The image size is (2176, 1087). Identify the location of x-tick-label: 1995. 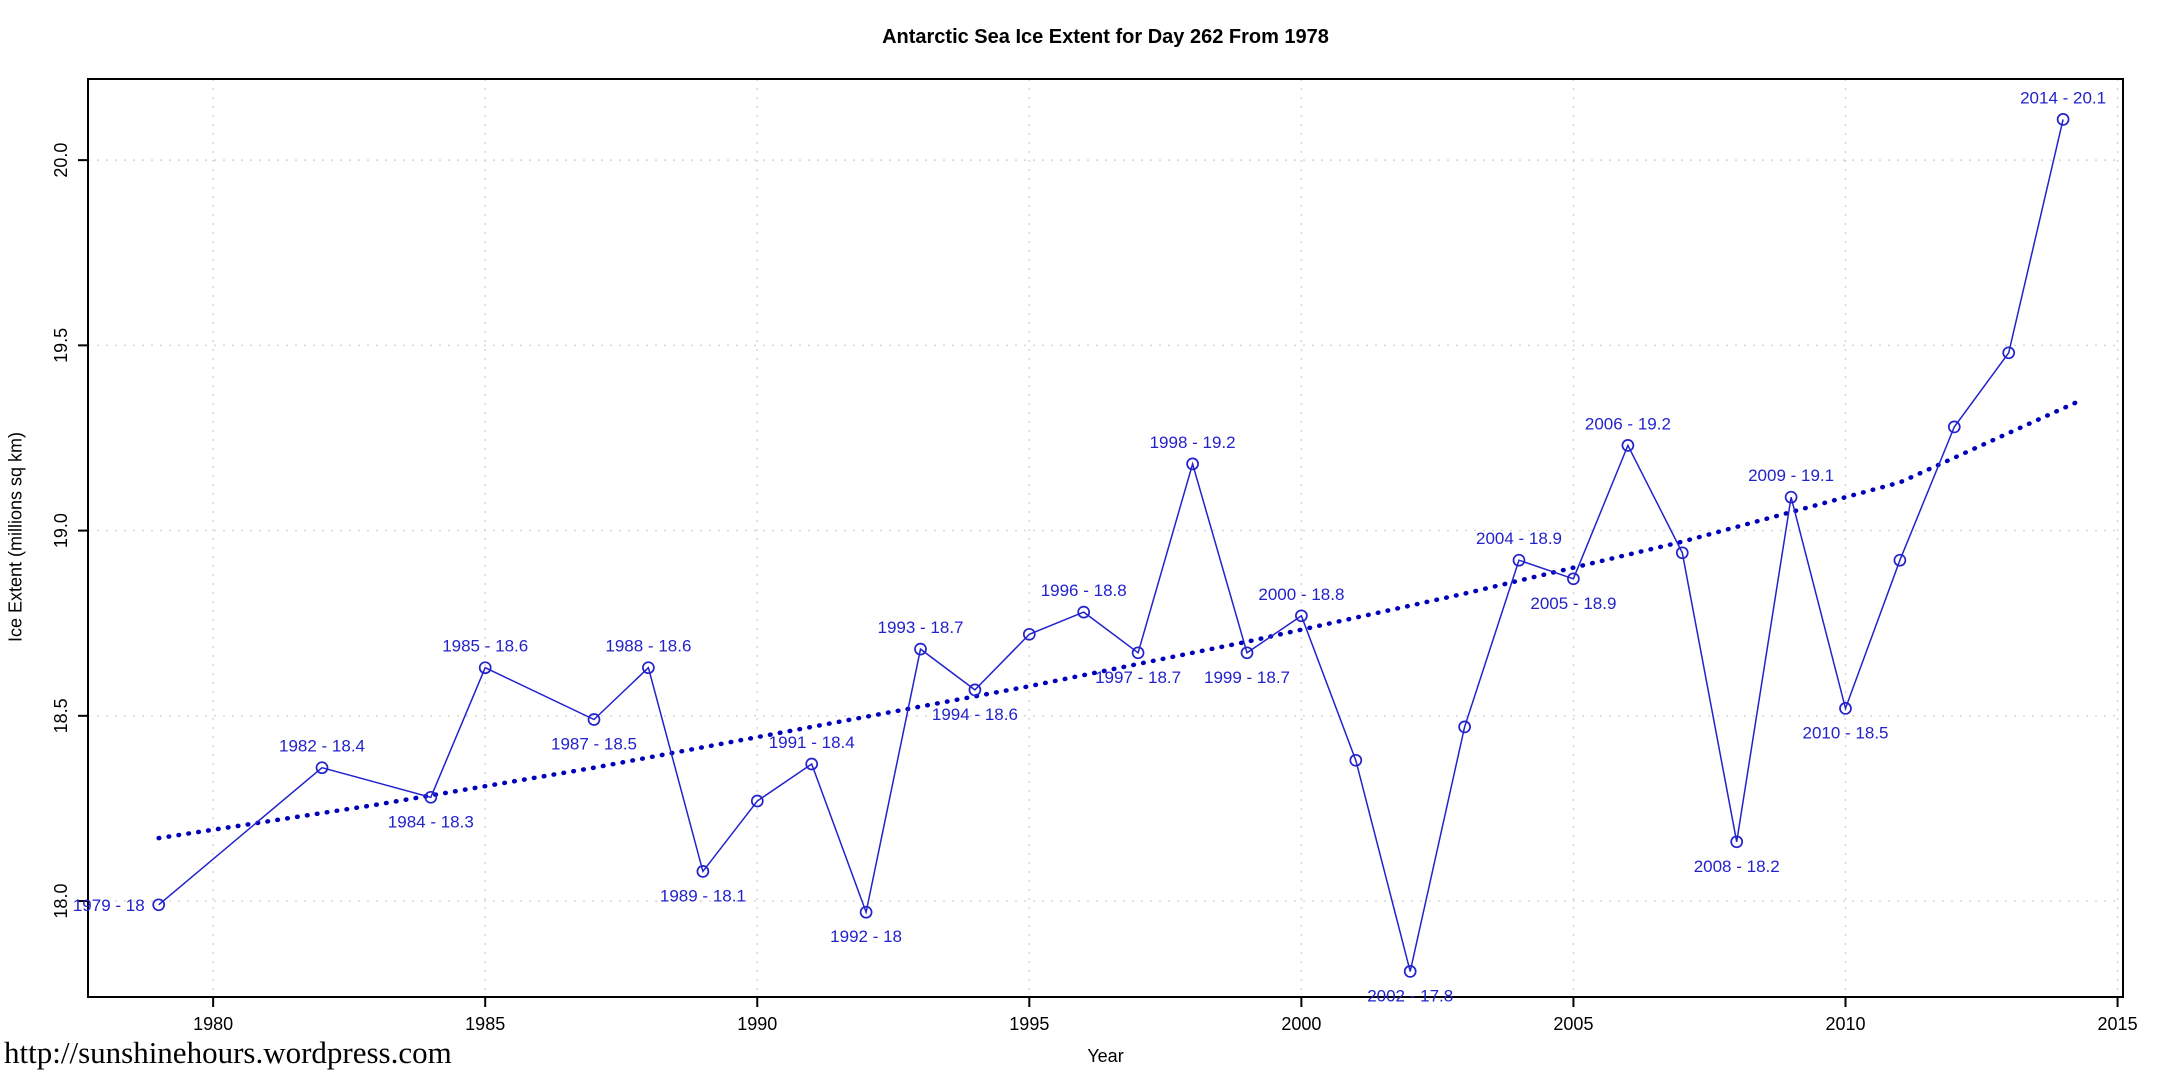
(1029, 1024).